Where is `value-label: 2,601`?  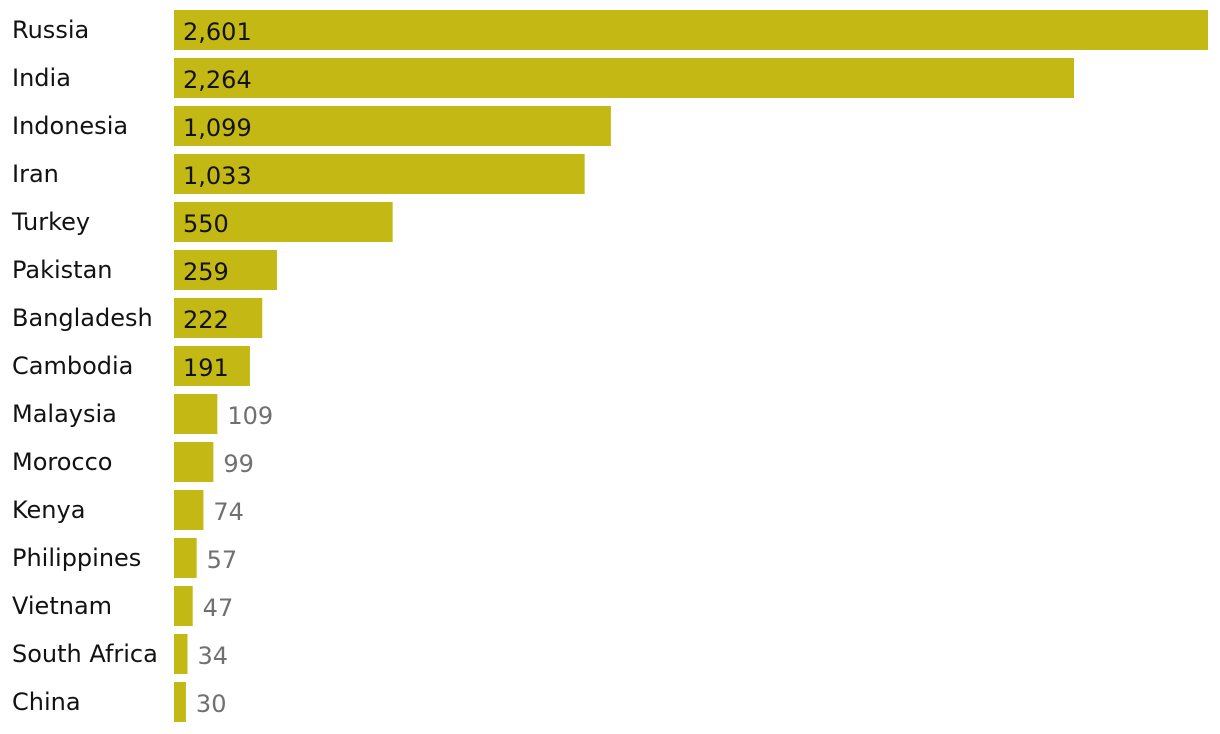 value-label: 2,601 is located at coordinates (217, 32).